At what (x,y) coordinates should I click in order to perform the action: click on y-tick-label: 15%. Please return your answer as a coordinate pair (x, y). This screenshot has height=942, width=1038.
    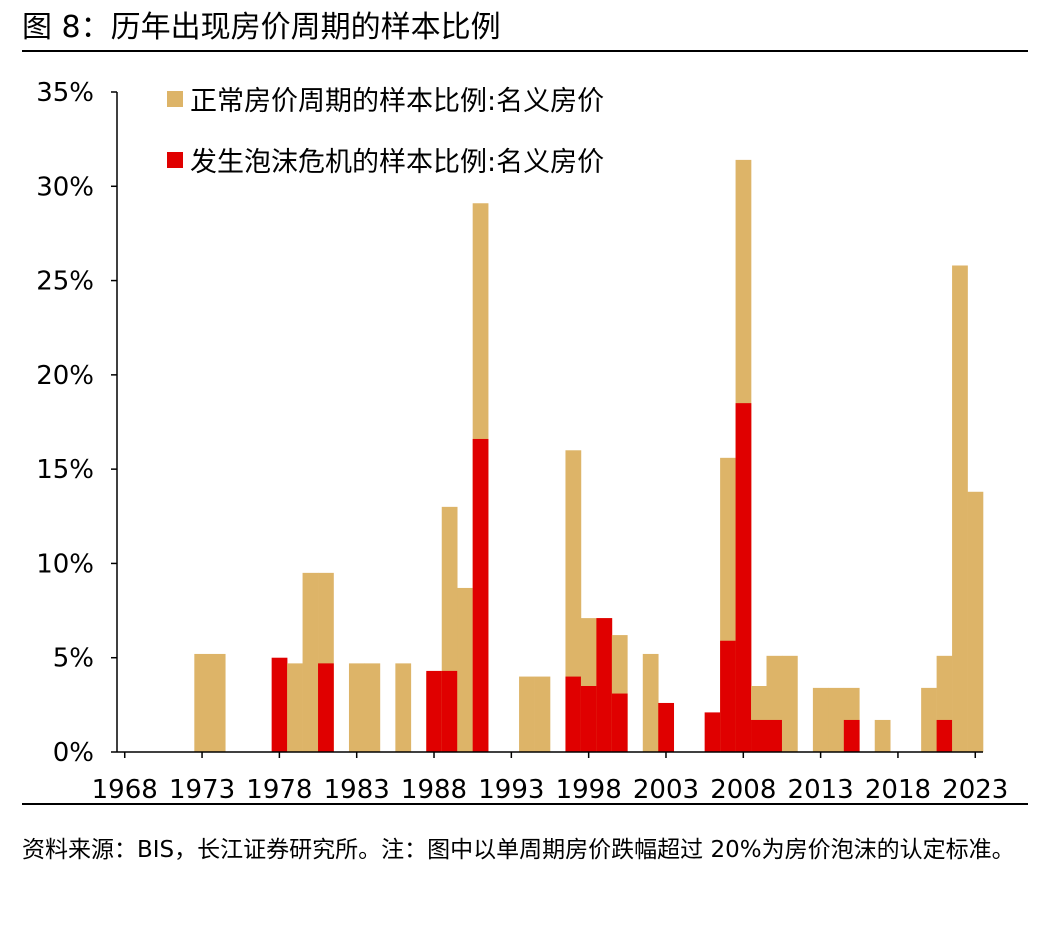
    Looking at the image, I should click on (65, 470).